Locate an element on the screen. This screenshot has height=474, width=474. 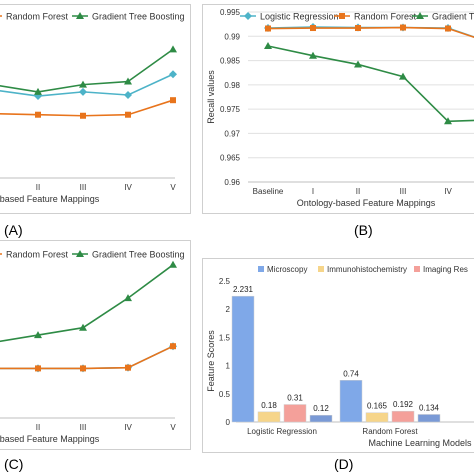
chart-b-y-tick-label: 0.985 is located at coordinates (230, 61).